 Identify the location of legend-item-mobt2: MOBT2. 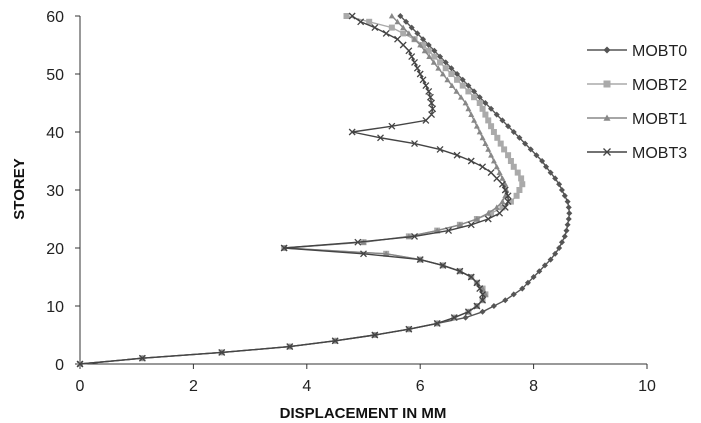
(637, 85).